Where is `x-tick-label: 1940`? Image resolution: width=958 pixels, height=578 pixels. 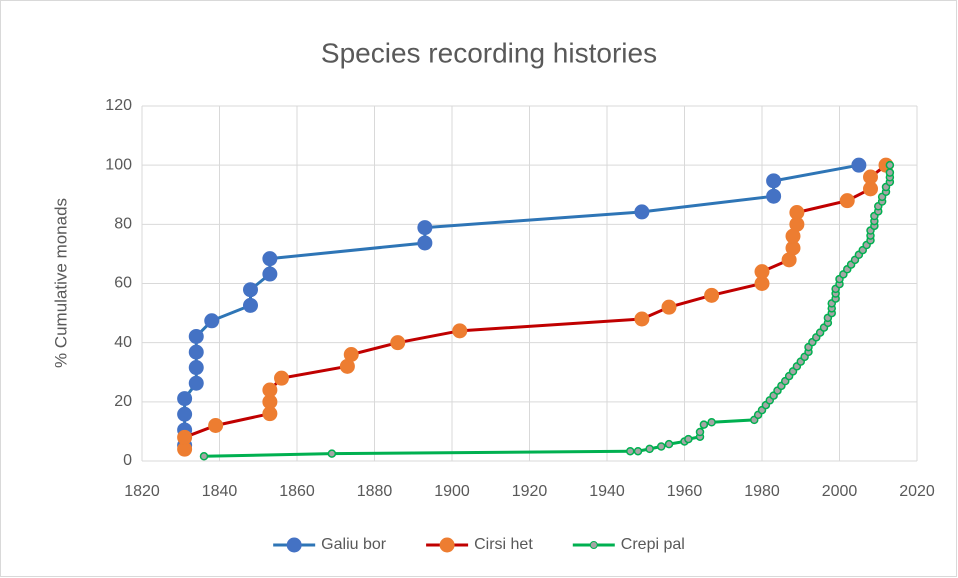 x-tick-label: 1940 is located at coordinates (607, 491).